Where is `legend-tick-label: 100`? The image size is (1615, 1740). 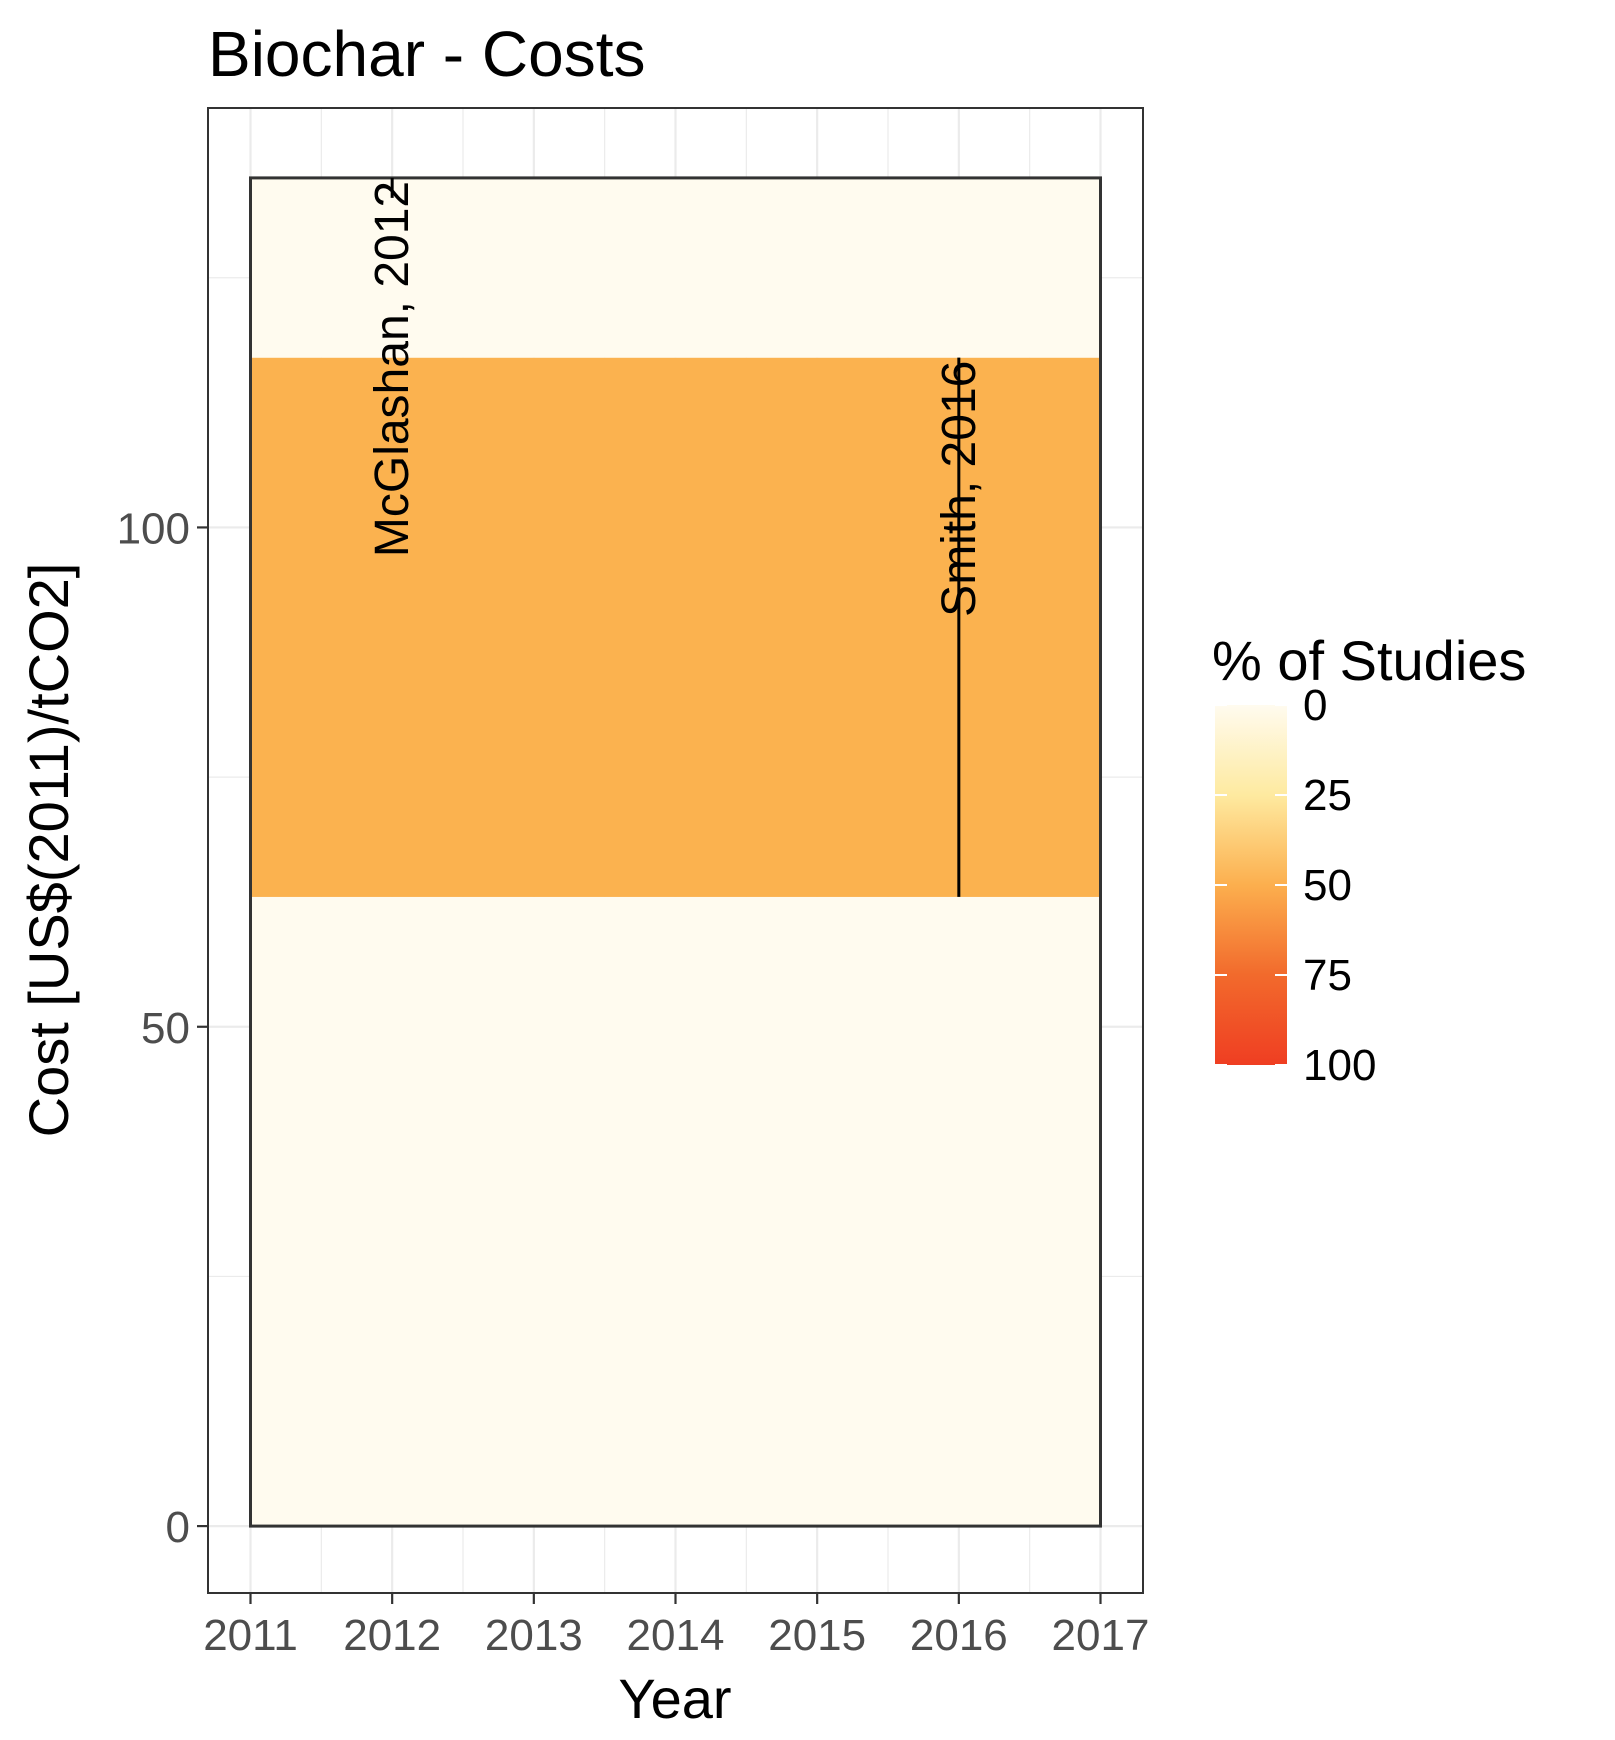 legend-tick-label: 100 is located at coordinates (1339, 1065).